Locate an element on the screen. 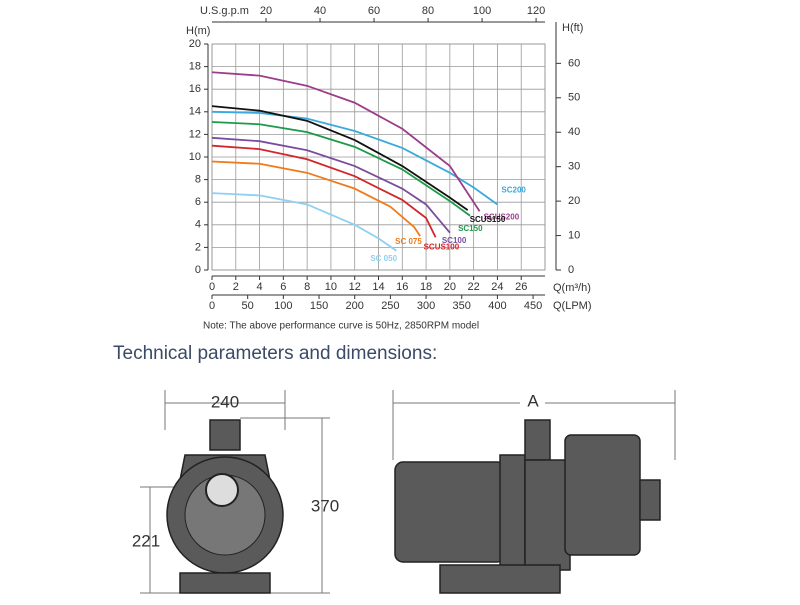  y-tick-label: 20 is located at coordinates (195, 44).